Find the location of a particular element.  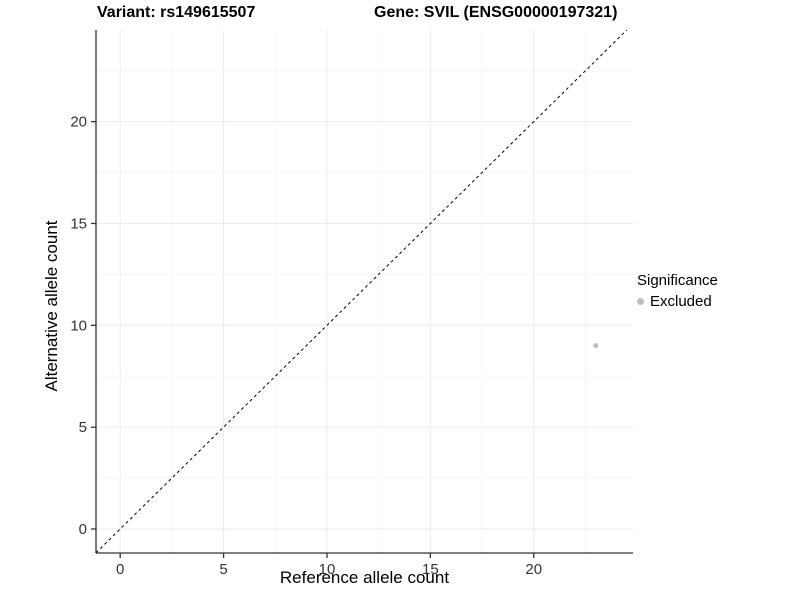

y-tick-label: 5 is located at coordinates (83, 427).